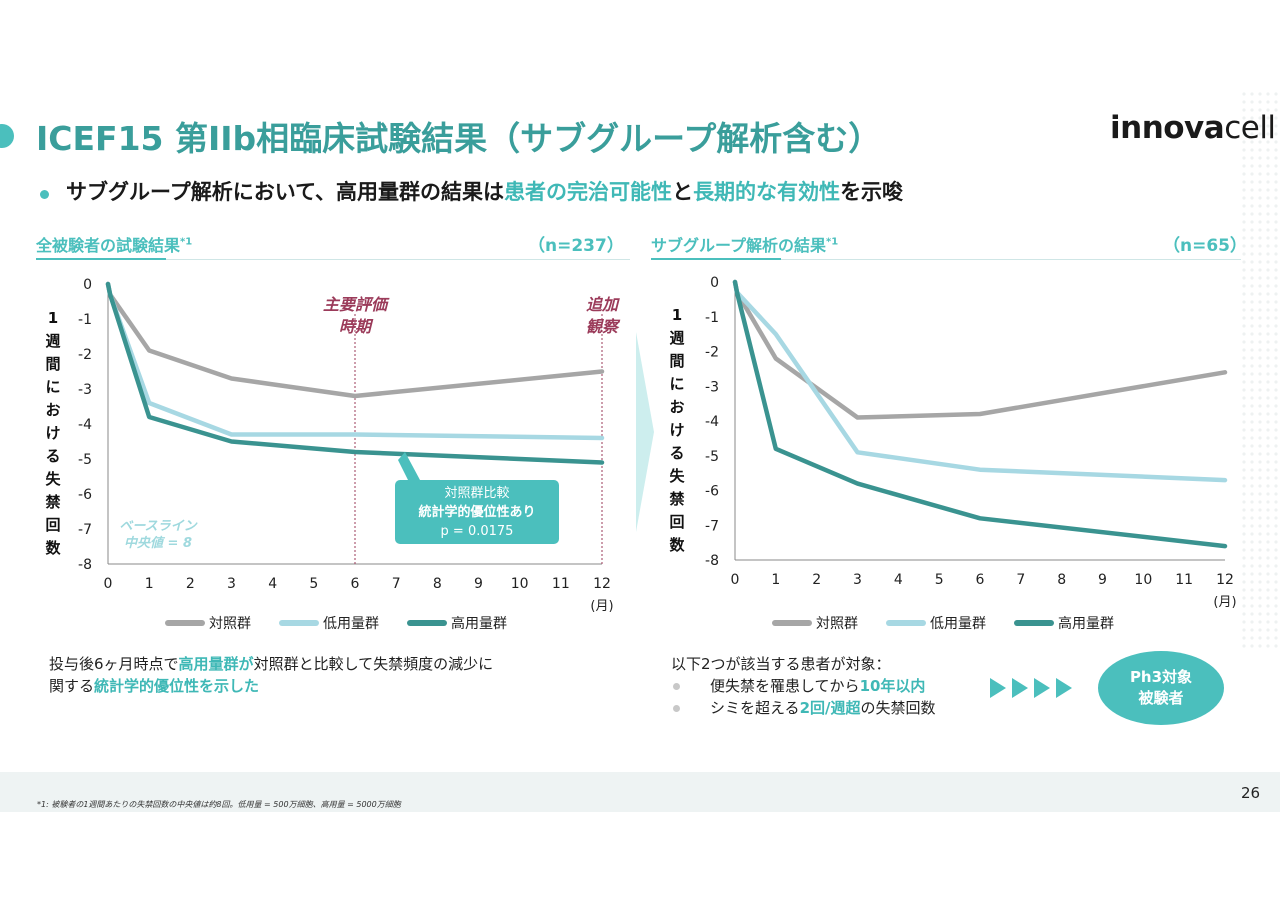  I want to click on right-sample-size: （n=65）, so click(1205, 246).